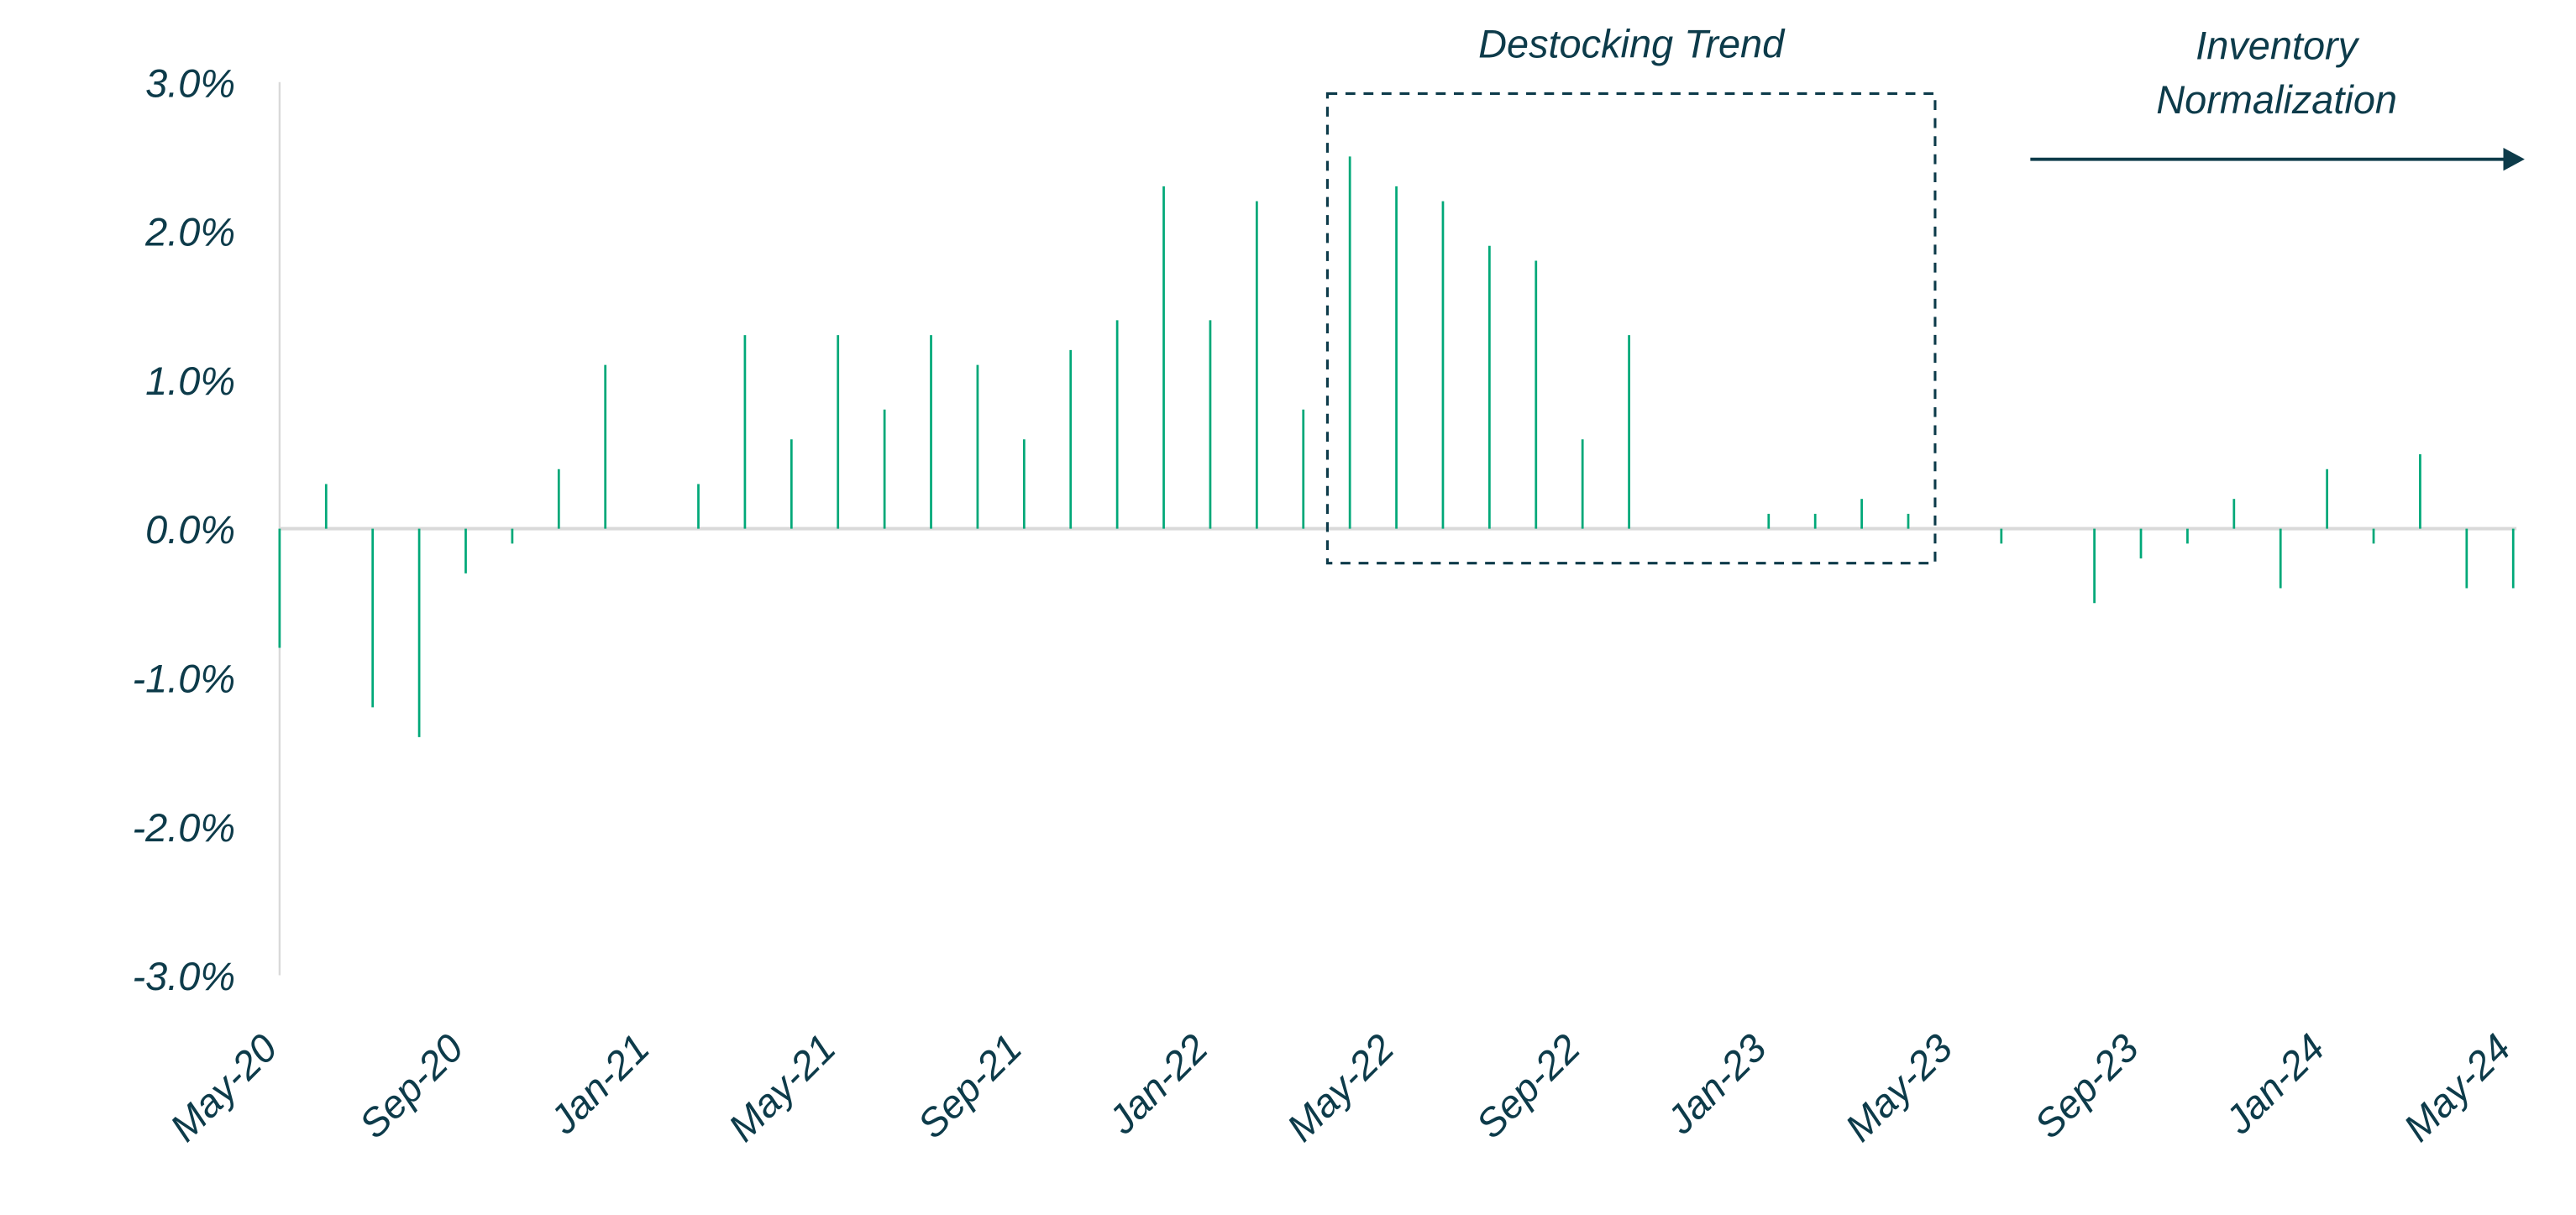  What do you see at coordinates (190, 530) in the screenshot?
I see `y-tick-label: 0.0%` at bounding box center [190, 530].